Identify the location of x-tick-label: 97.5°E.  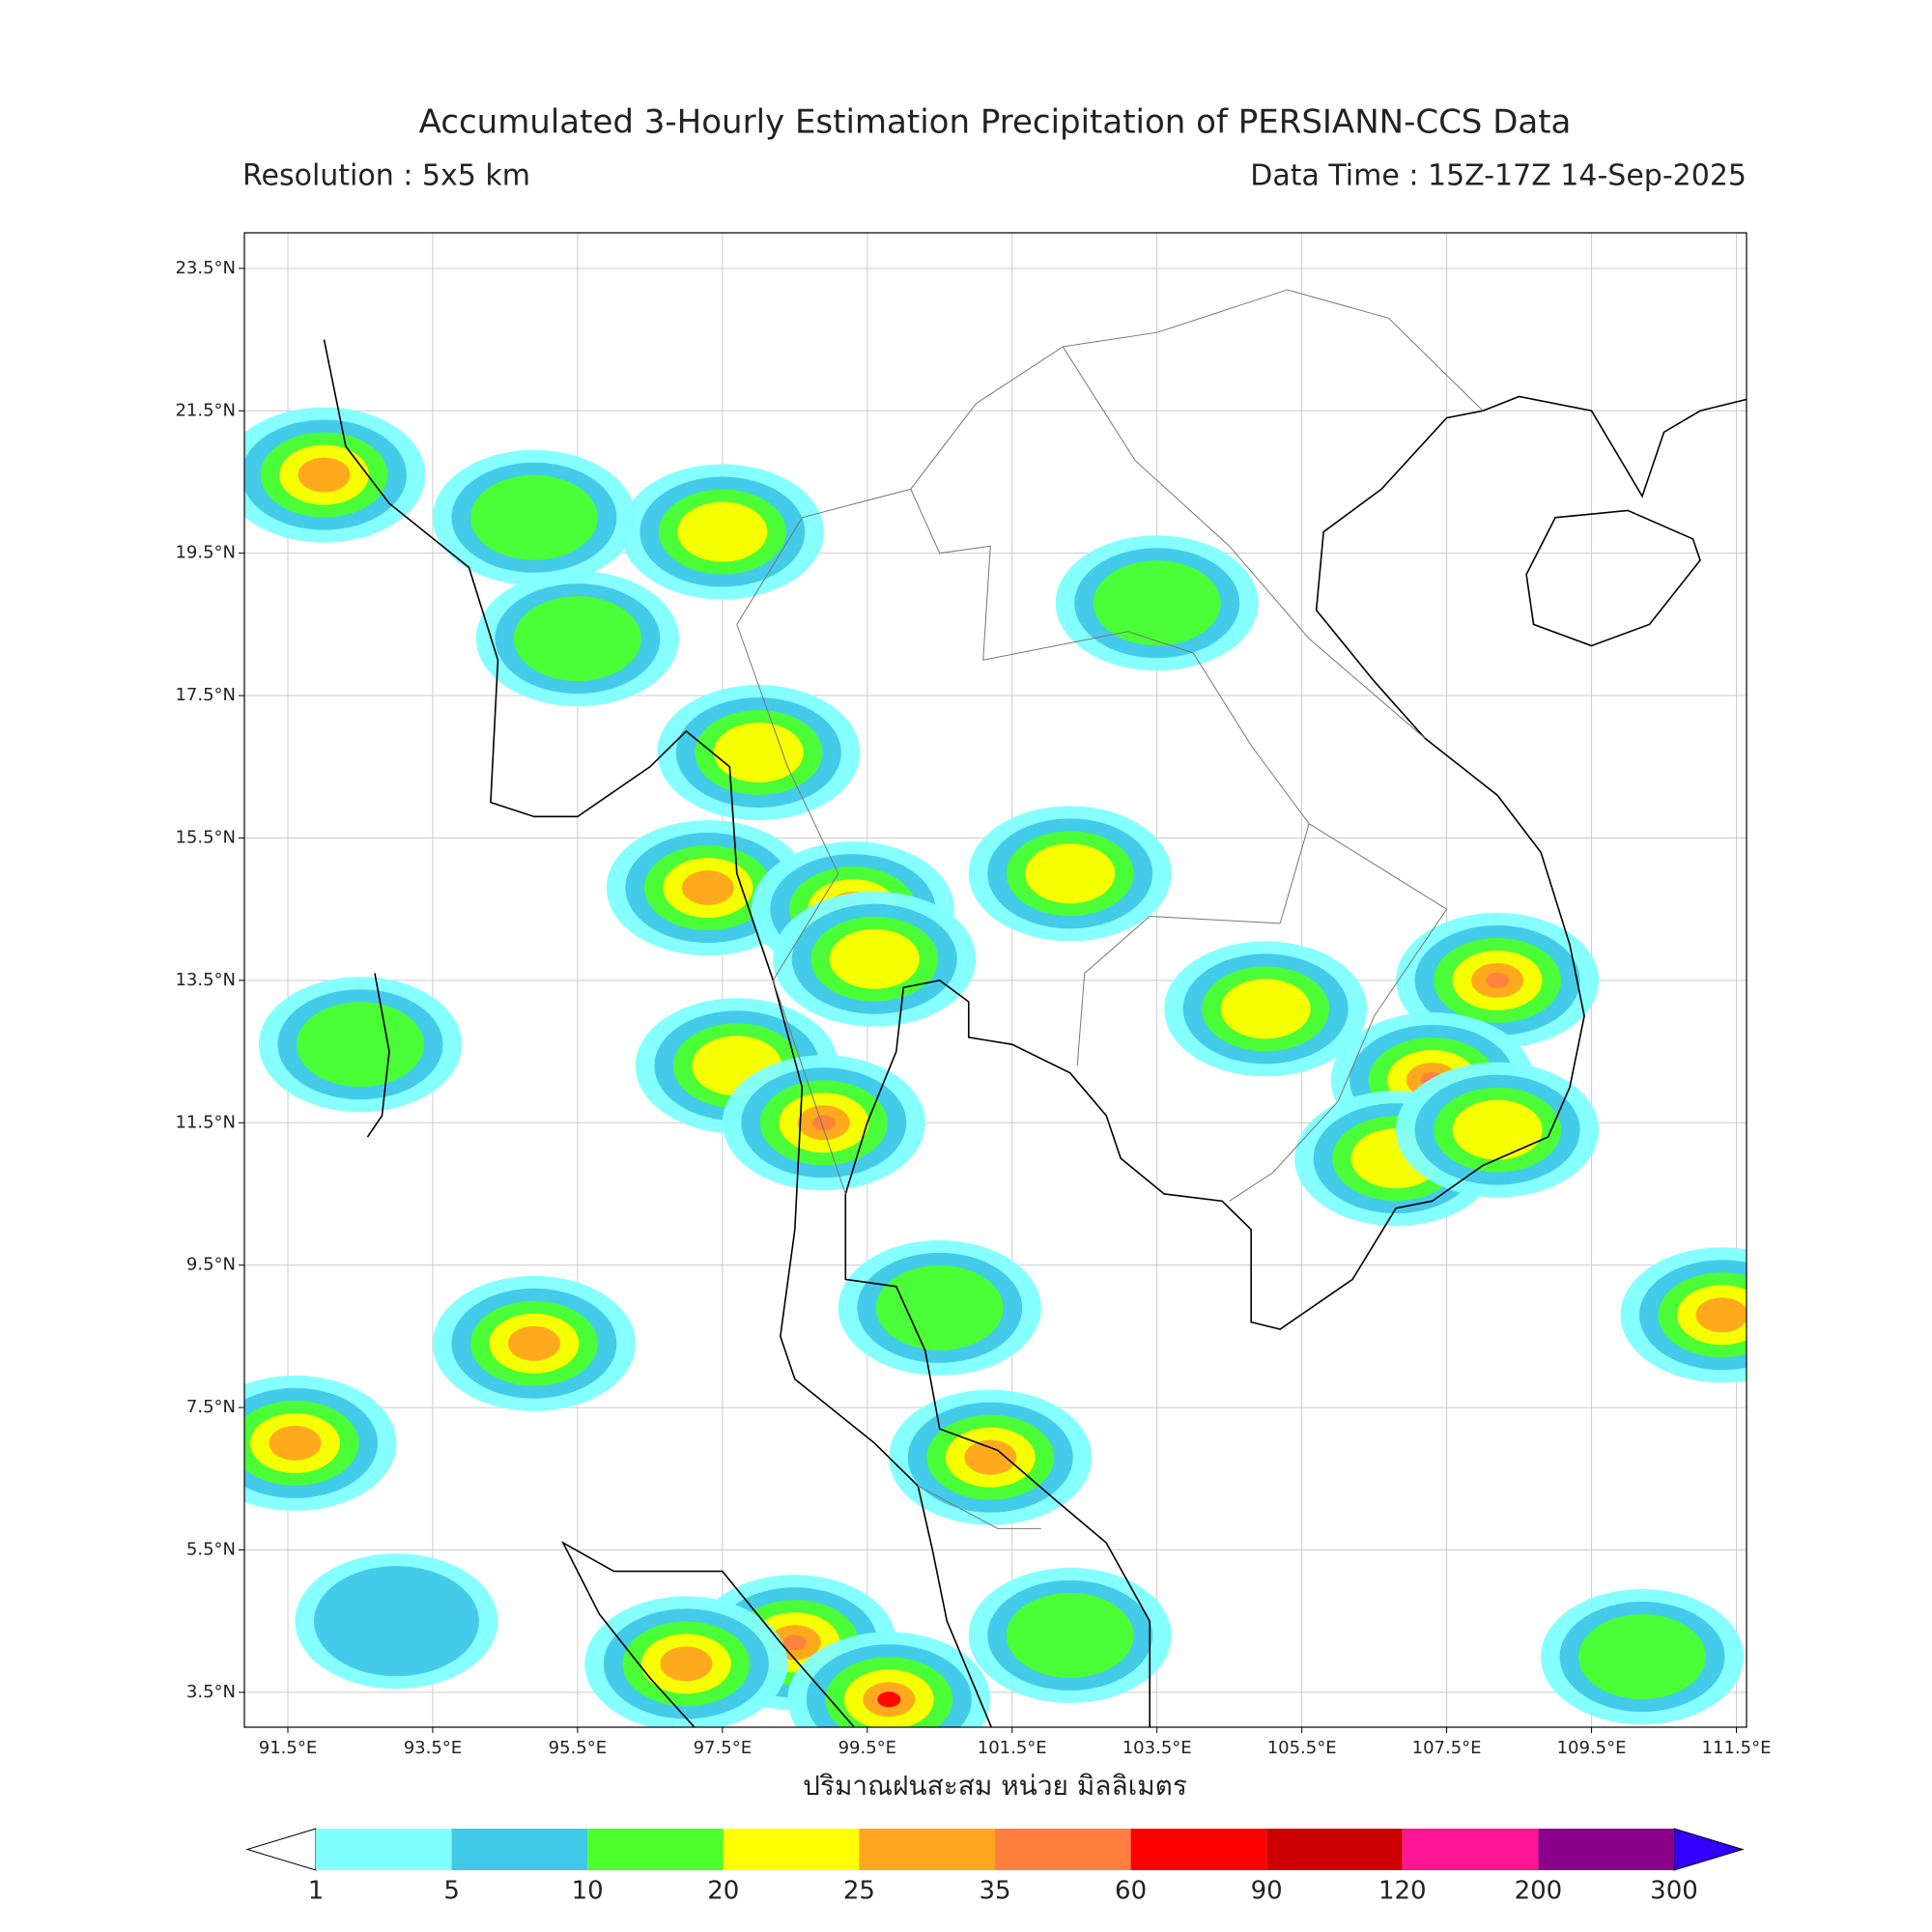
(723, 1748).